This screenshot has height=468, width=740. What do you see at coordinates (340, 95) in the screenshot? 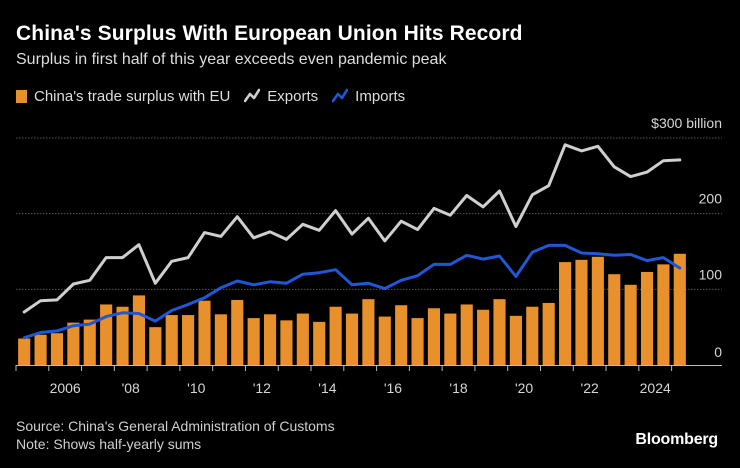
I see `legend-swatch-imports-icon` at bounding box center [340, 95].